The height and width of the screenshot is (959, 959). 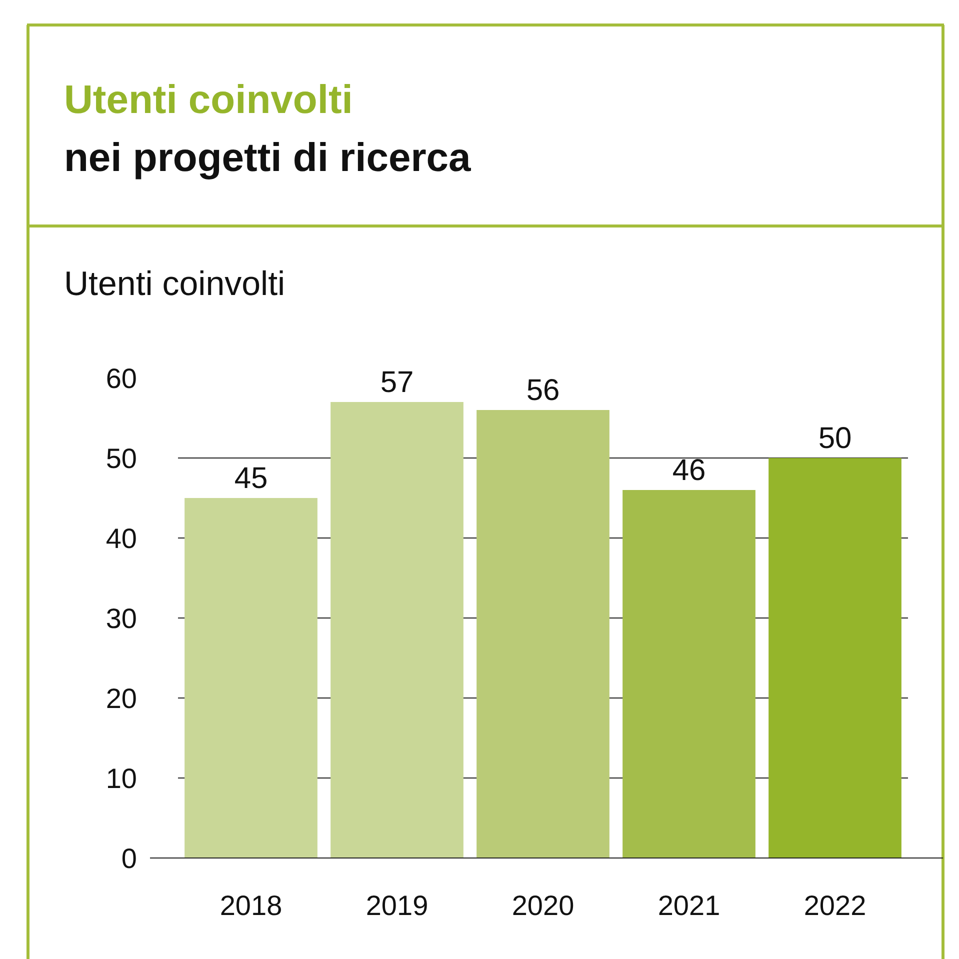 I want to click on data-label: 57, so click(x=397, y=382).